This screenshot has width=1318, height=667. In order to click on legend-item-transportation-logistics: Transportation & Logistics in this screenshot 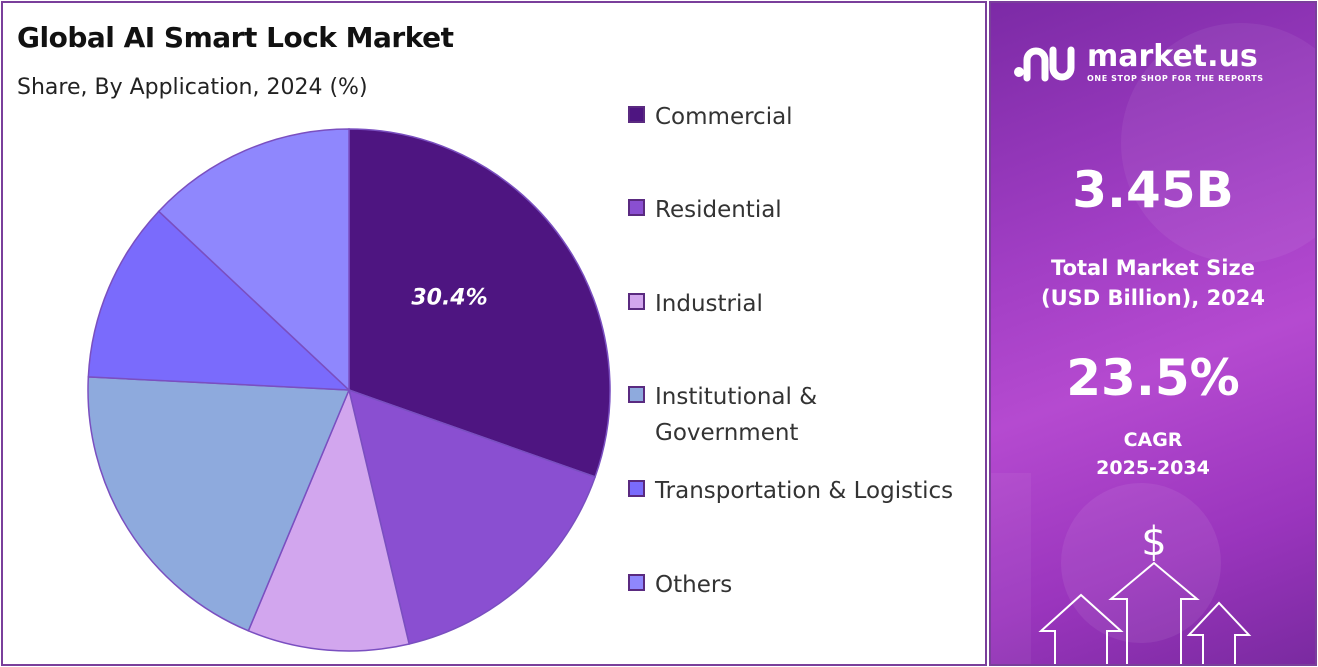, I will do `click(806, 491)`.